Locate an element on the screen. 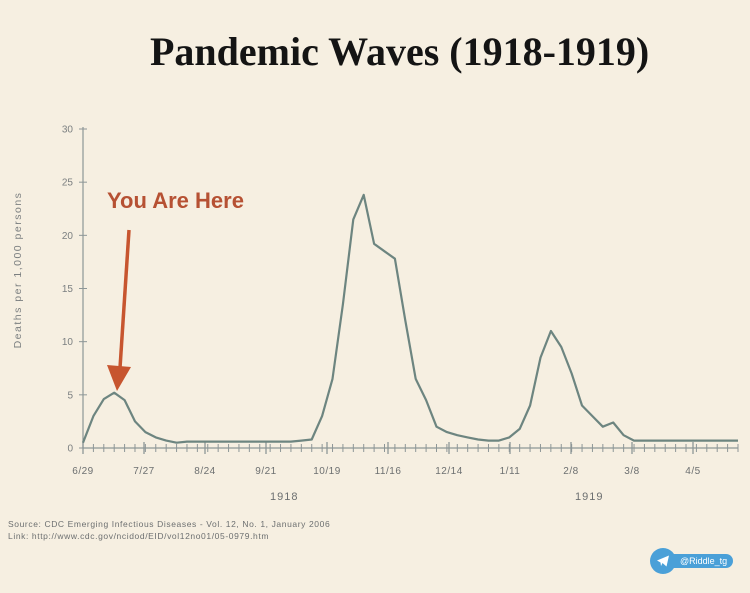  y-tick-label-0: 0 is located at coordinates (70, 449).